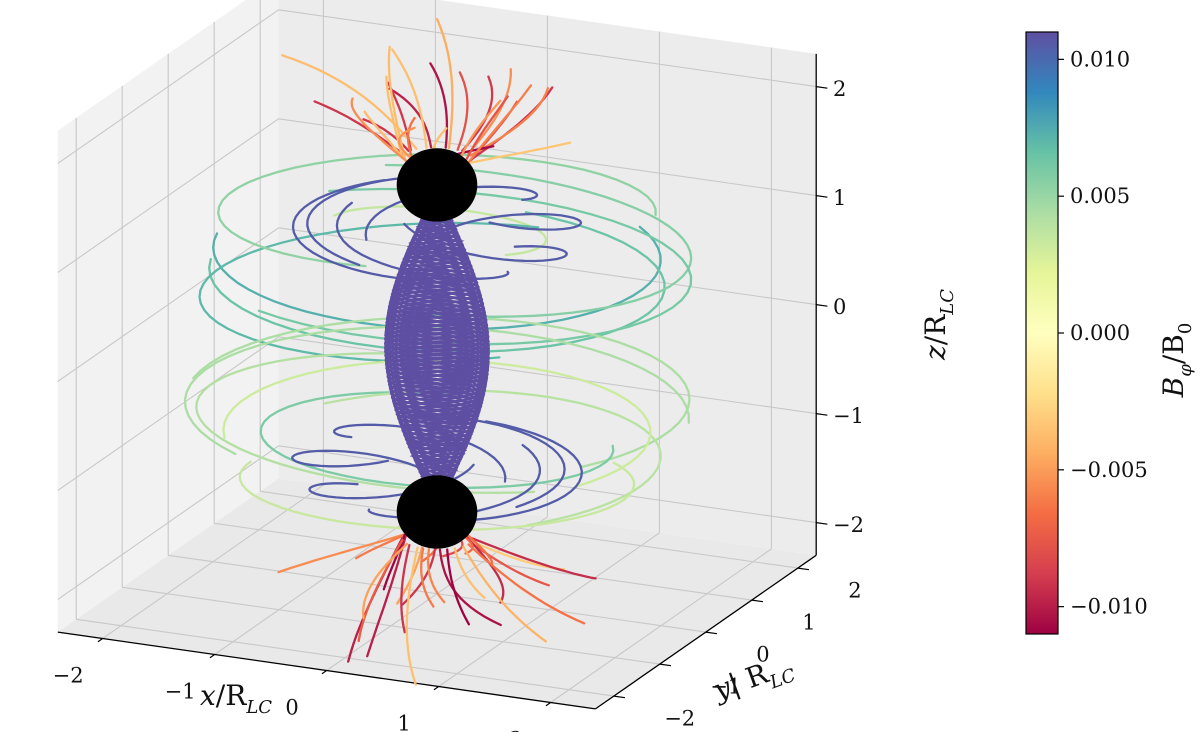  I want to click on y-tick-label: 0, so click(762, 654).